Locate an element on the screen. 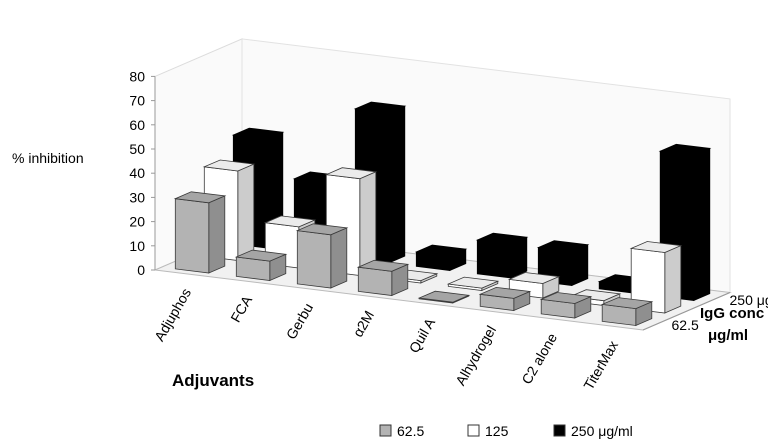 This screenshot has height=446, width=768. y-tick-label: 20 is located at coordinates (137, 222).